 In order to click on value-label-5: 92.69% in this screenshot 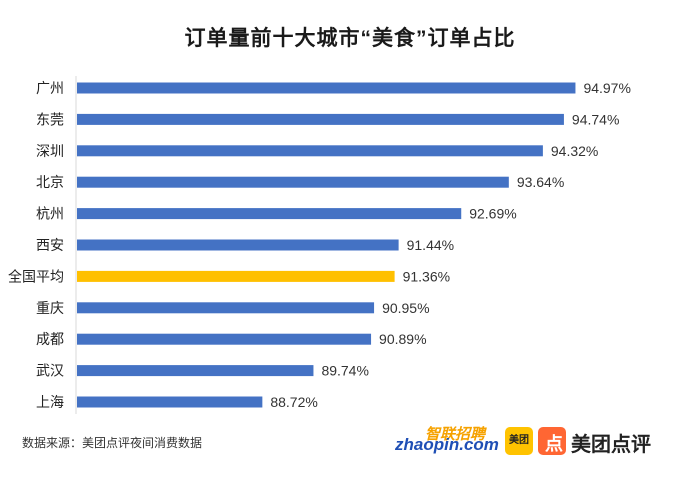, I will do `click(492, 214)`.